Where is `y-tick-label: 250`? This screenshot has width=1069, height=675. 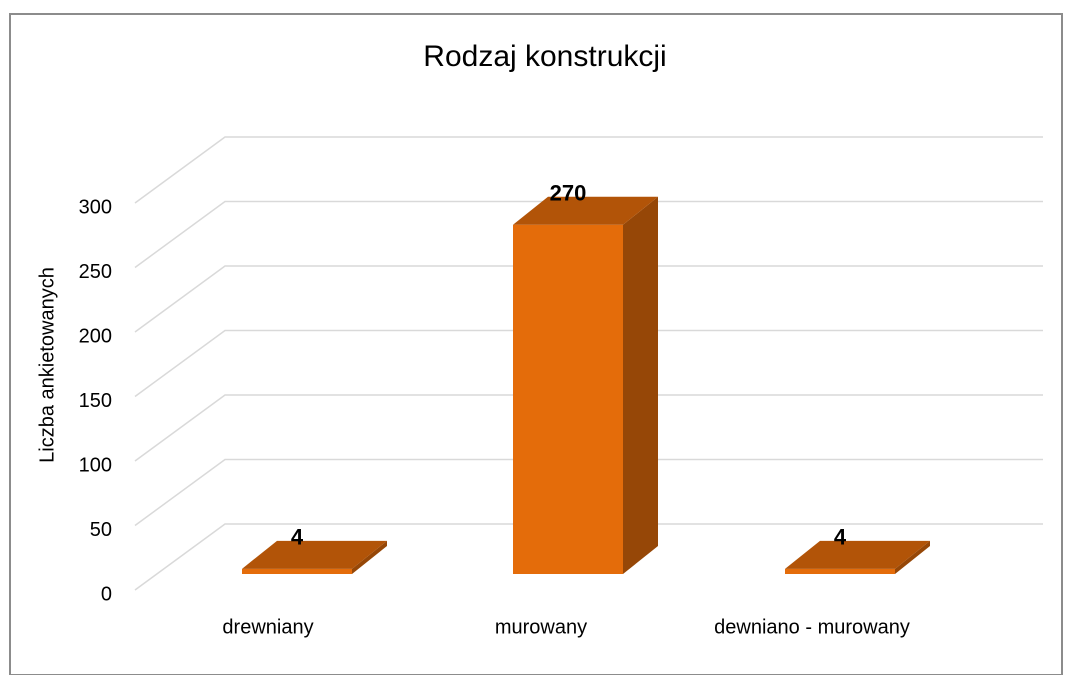 y-tick-label: 250 is located at coordinates (95, 272).